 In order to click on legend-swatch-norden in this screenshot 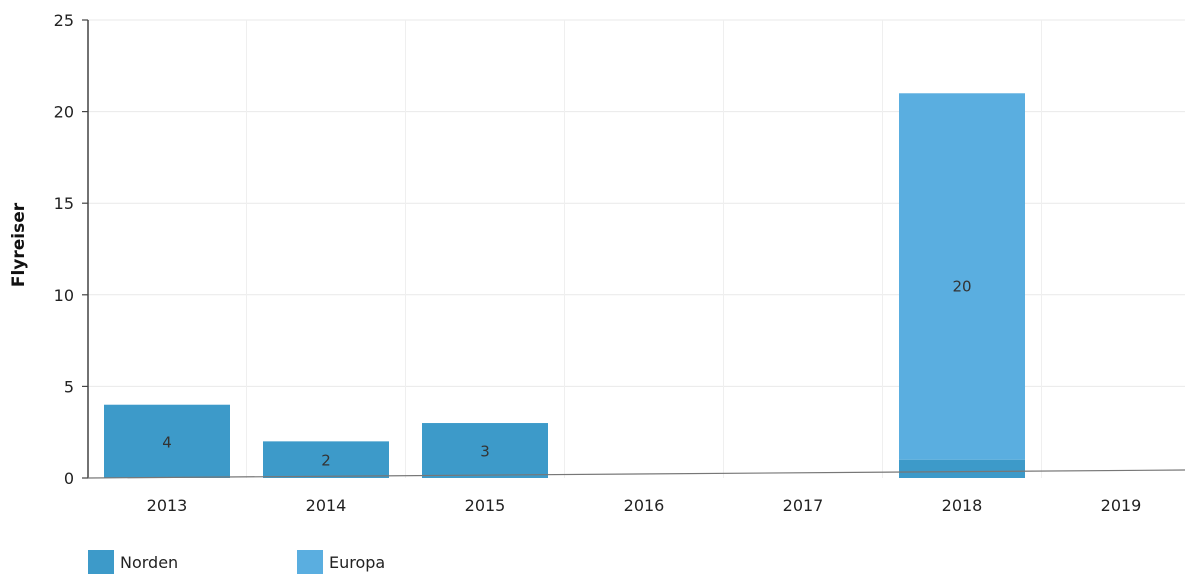, I will do `click(101, 562)`.